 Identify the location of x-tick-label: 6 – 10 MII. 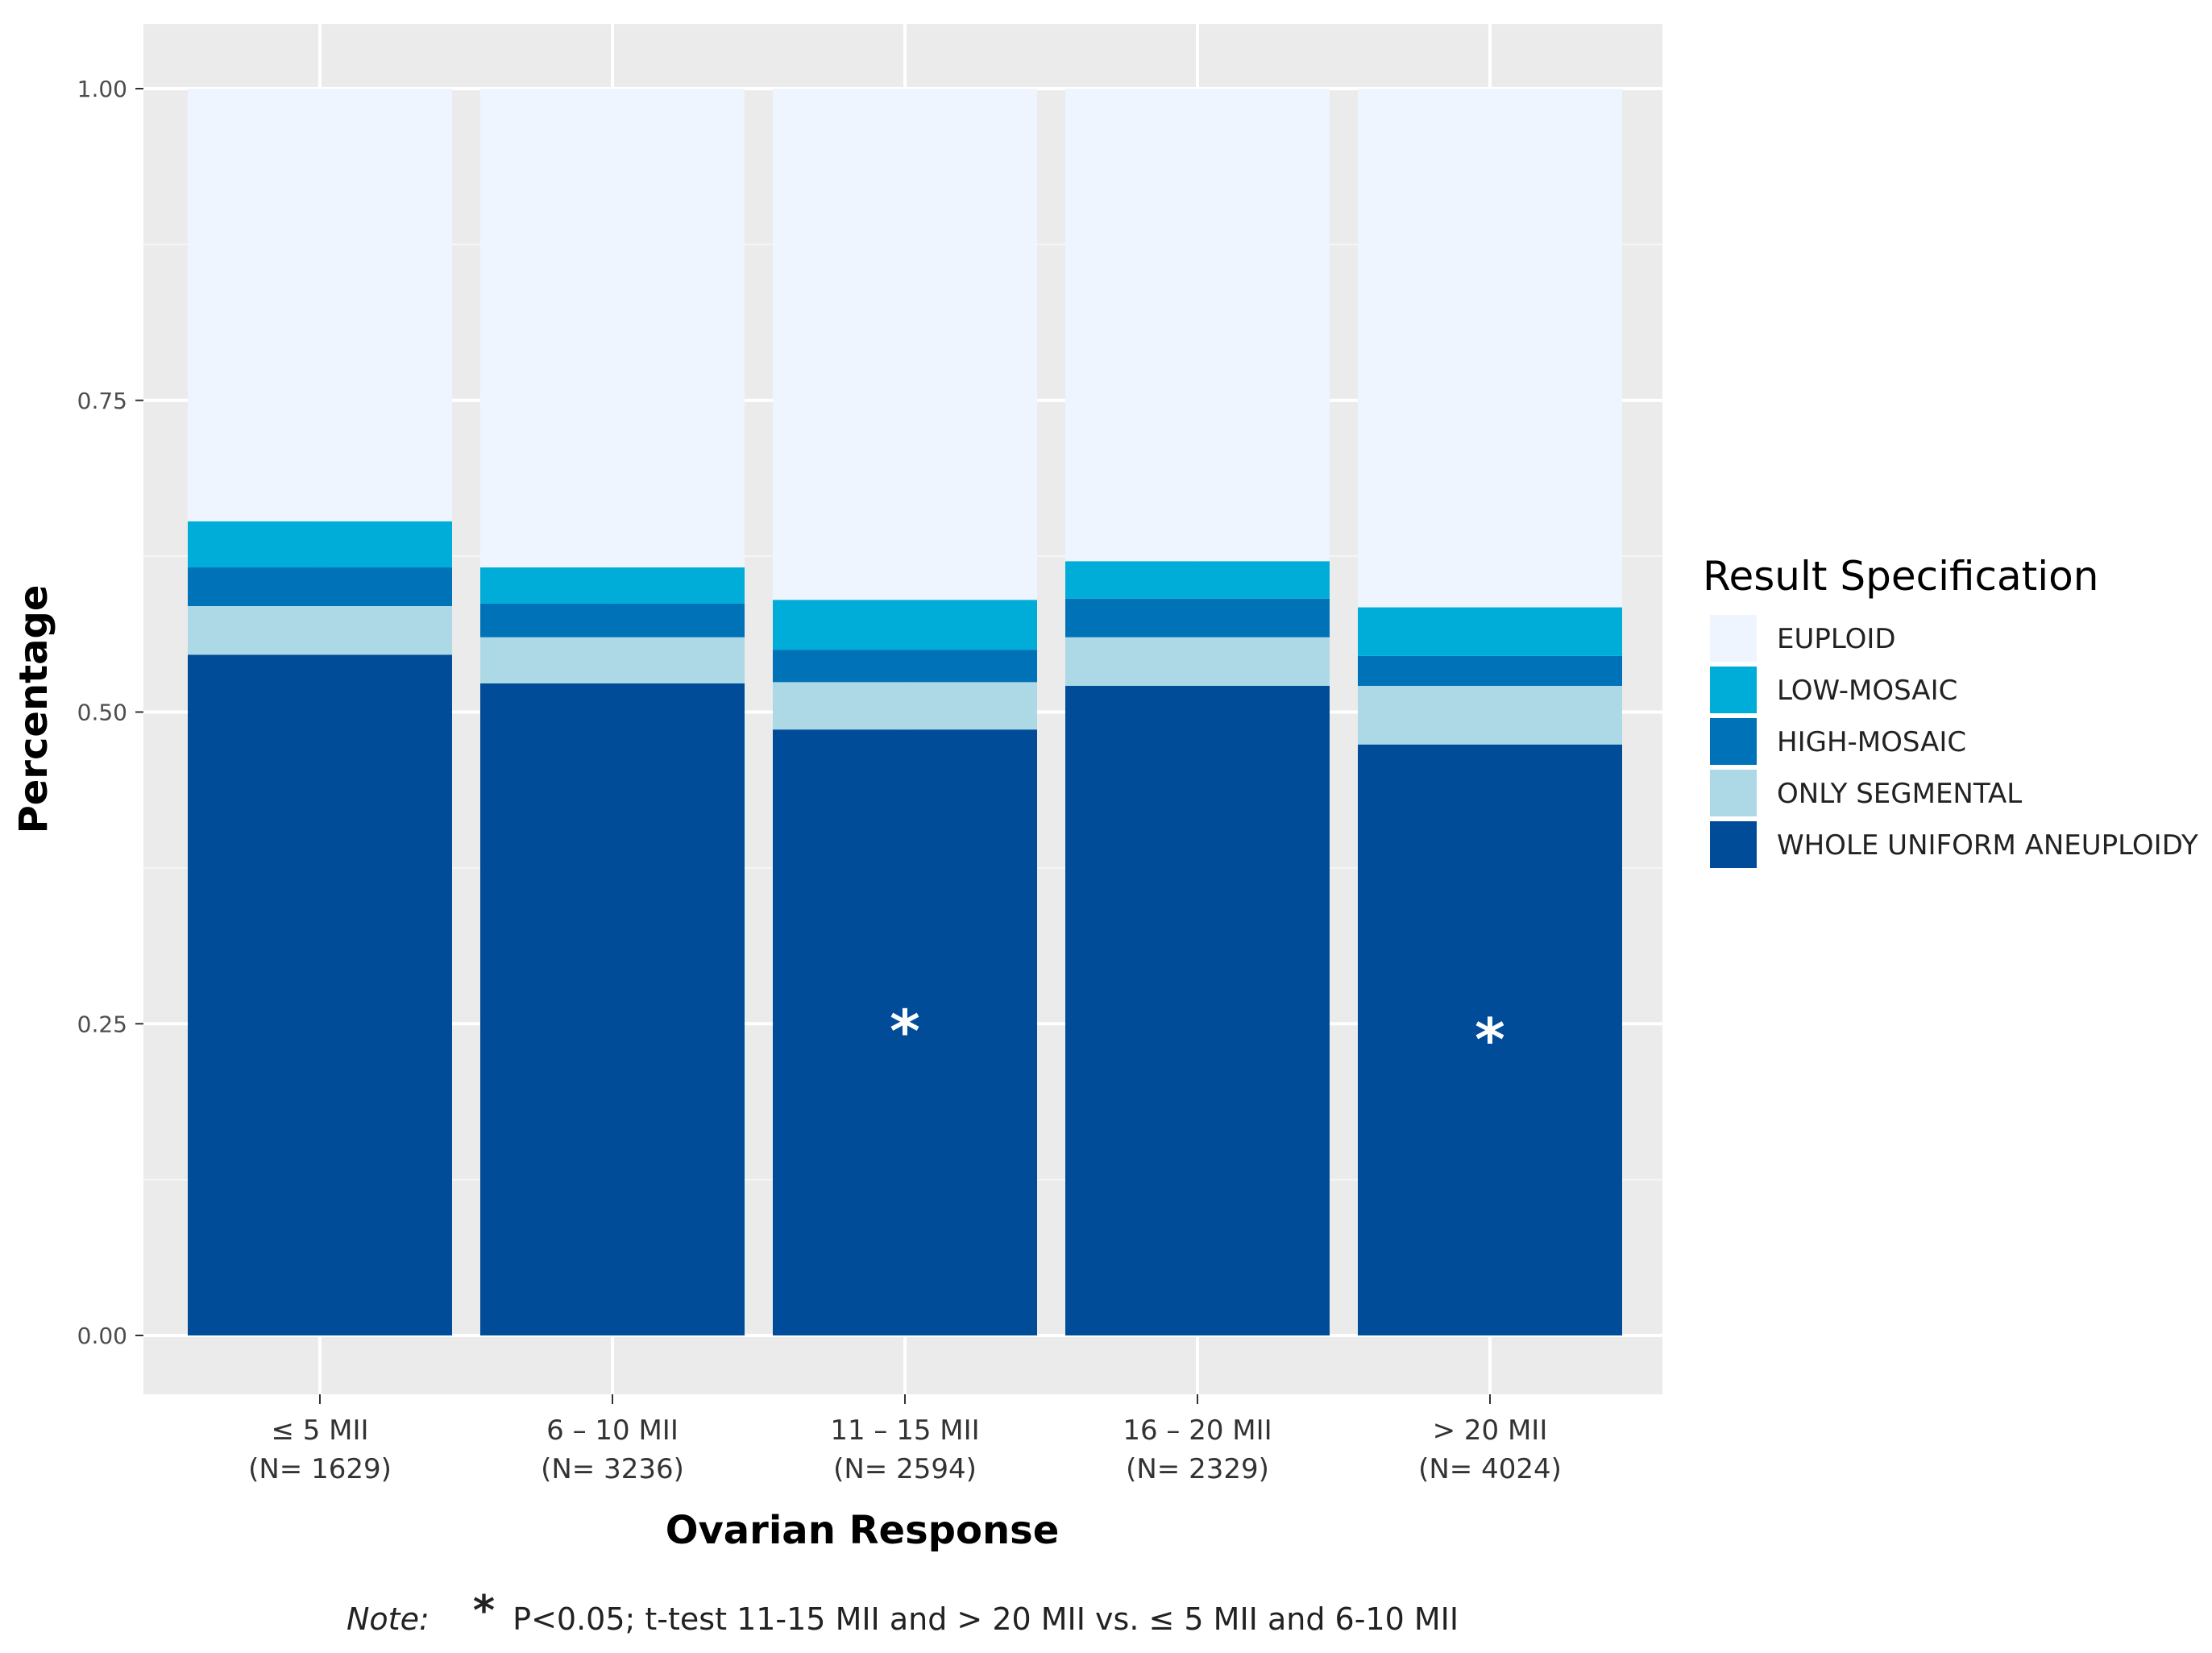
(612, 1430).